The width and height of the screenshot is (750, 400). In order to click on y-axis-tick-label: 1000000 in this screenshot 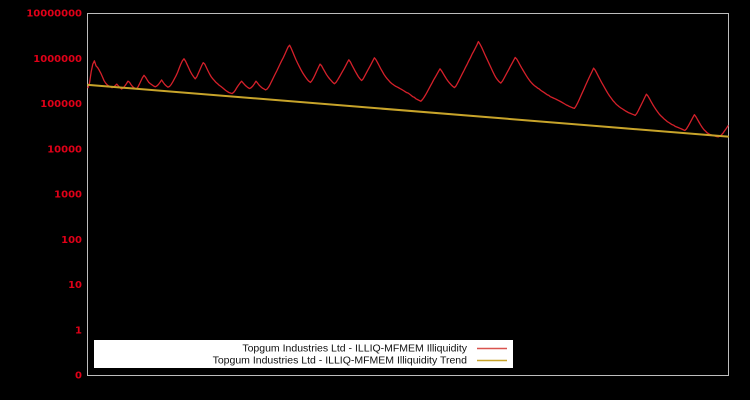, I will do `click(57, 59)`.